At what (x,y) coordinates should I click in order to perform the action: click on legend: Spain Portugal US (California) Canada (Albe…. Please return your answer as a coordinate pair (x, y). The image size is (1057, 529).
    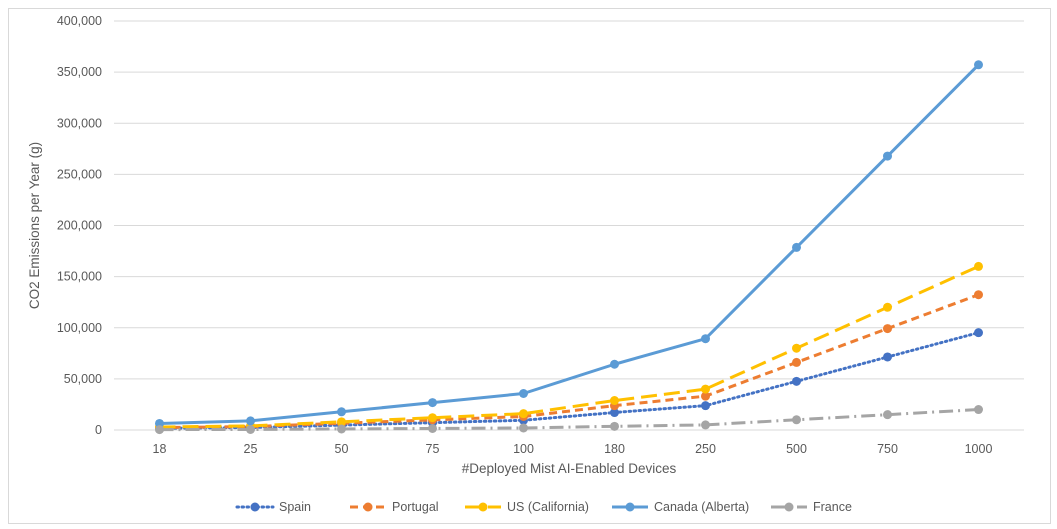
    Looking at the image, I should click on (543, 507).